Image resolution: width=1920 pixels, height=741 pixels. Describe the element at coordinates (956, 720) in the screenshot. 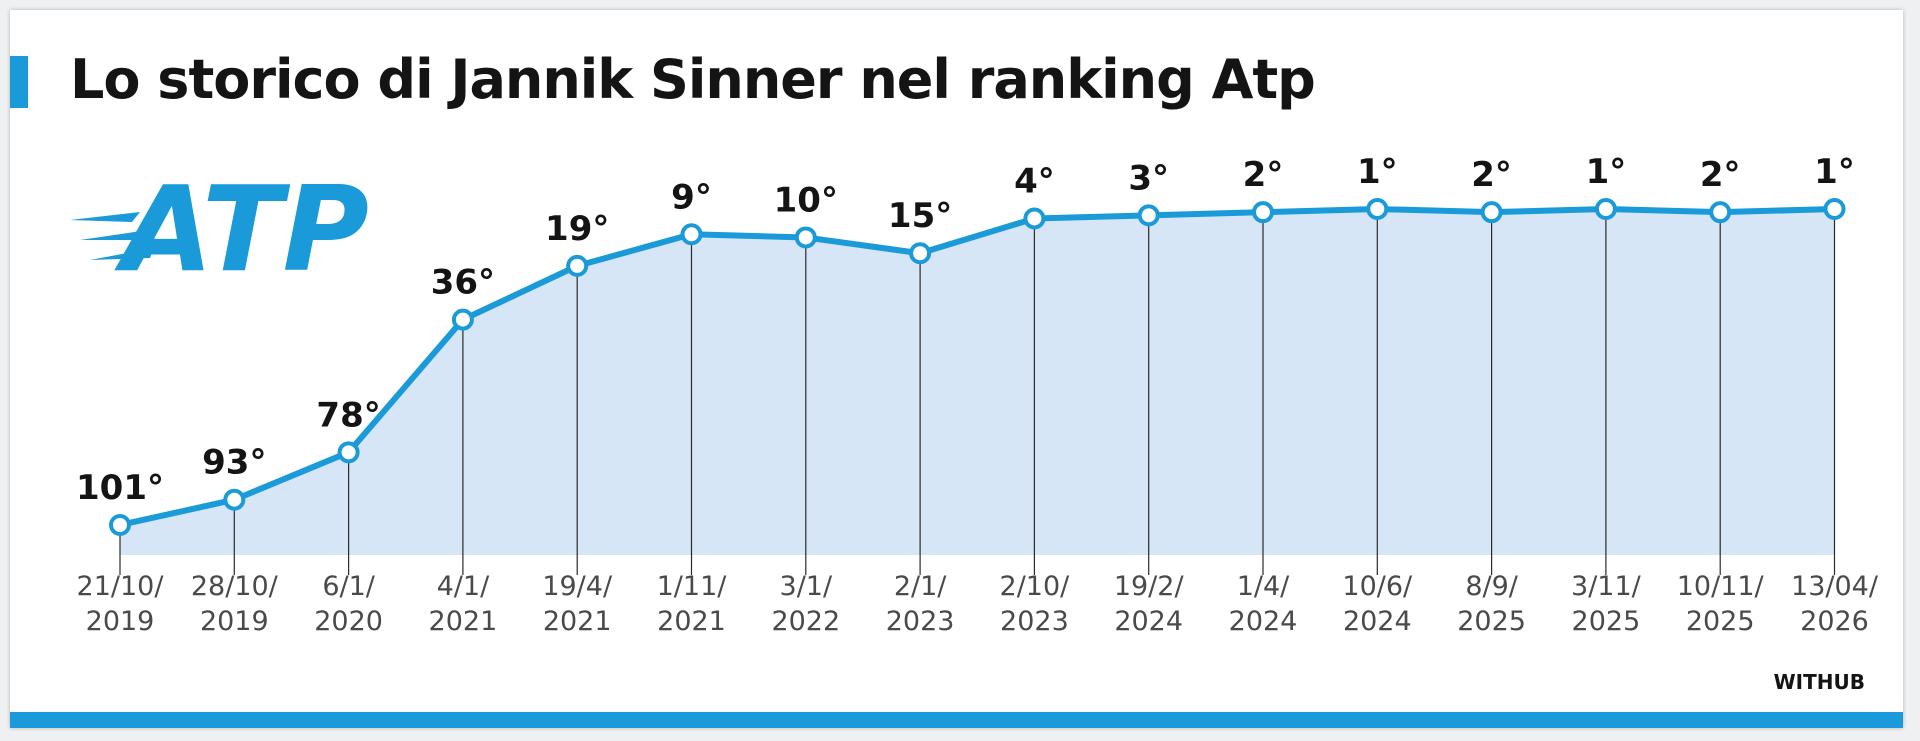

I see `bottom-accent-bar` at that location.